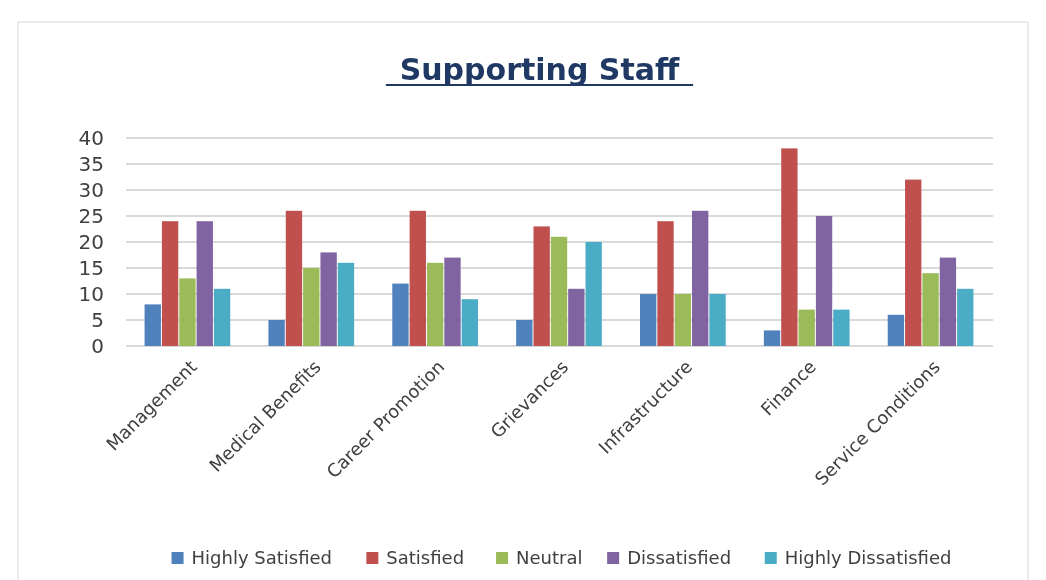  Describe the element at coordinates (91, 216) in the screenshot. I see `y-tick-label: 25` at that location.